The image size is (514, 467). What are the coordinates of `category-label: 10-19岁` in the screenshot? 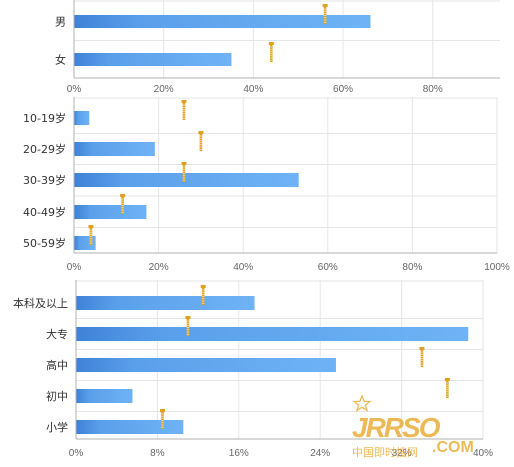 It's located at (44, 118).